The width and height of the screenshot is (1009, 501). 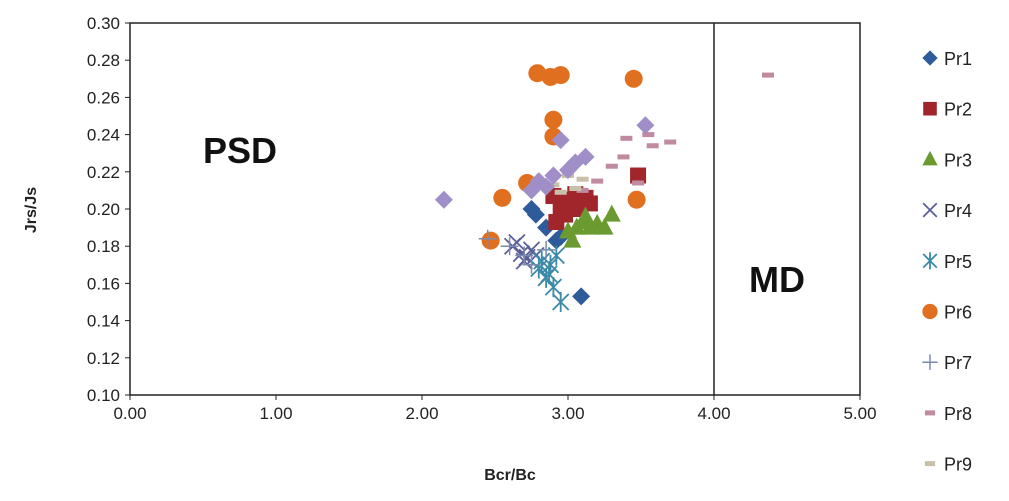 I want to click on legend-item-pr8: Pr8, so click(x=948, y=414).